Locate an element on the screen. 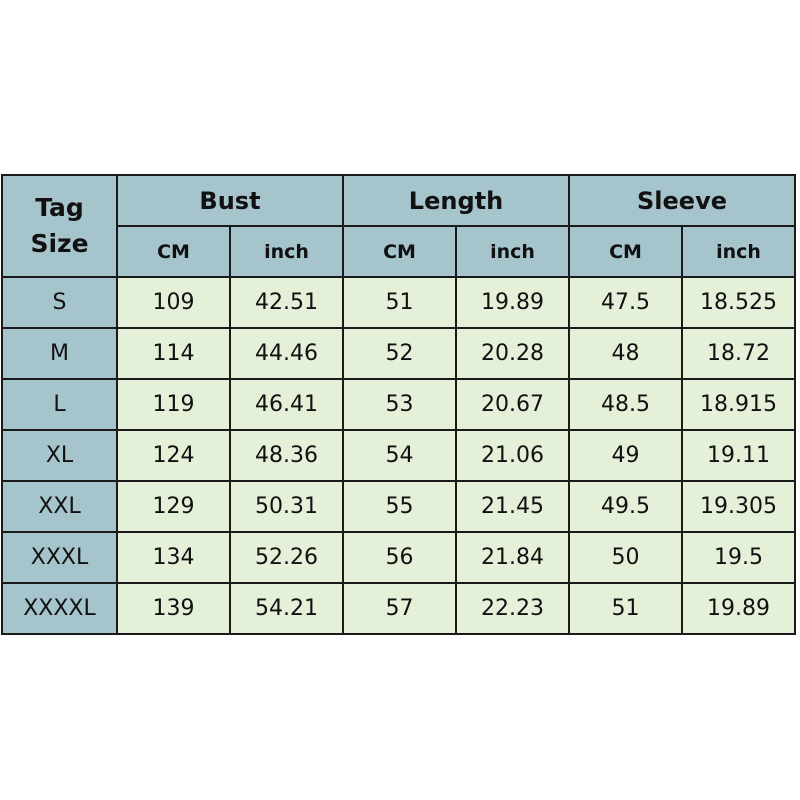  measurement-cell: 134 is located at coordinates (173, 557).